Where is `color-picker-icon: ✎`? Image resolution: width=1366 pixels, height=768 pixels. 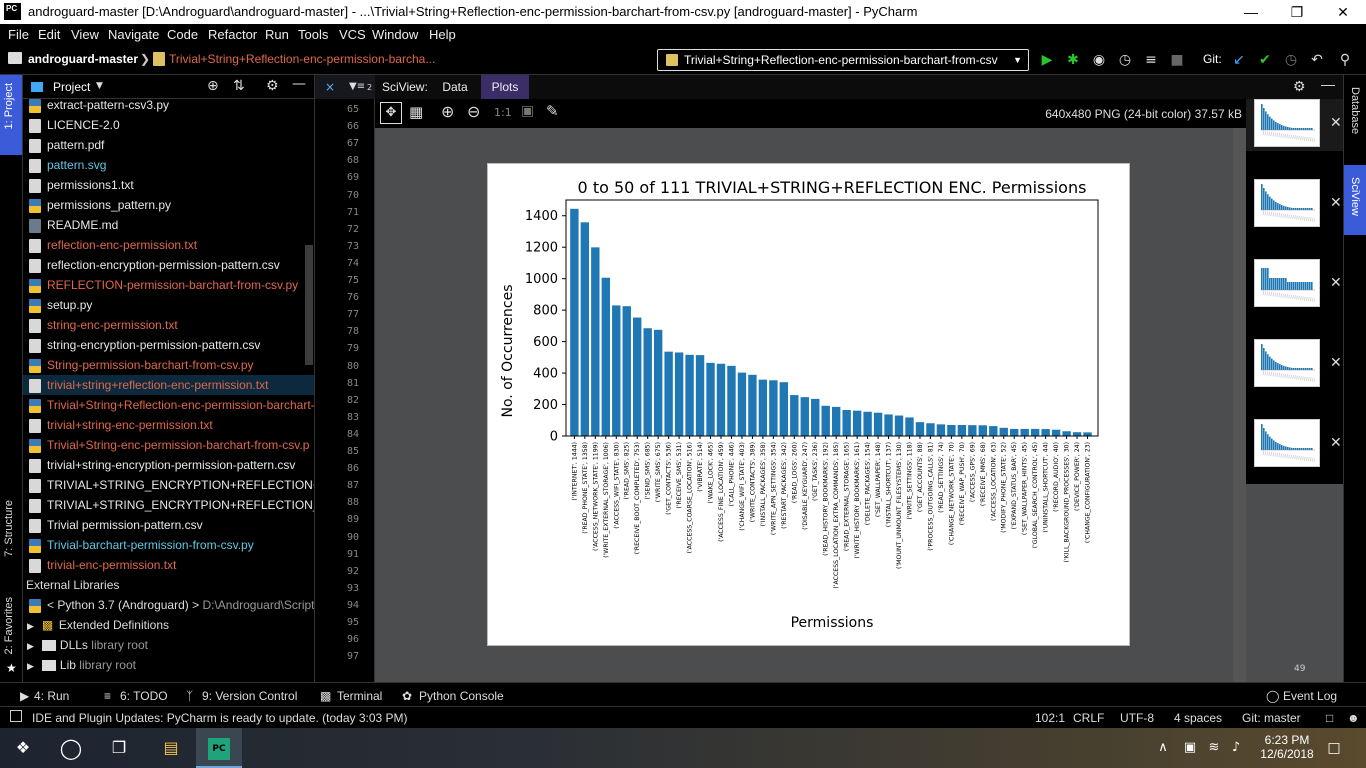 color-picker-icon: ✎ is located at coordinates (552, 111).